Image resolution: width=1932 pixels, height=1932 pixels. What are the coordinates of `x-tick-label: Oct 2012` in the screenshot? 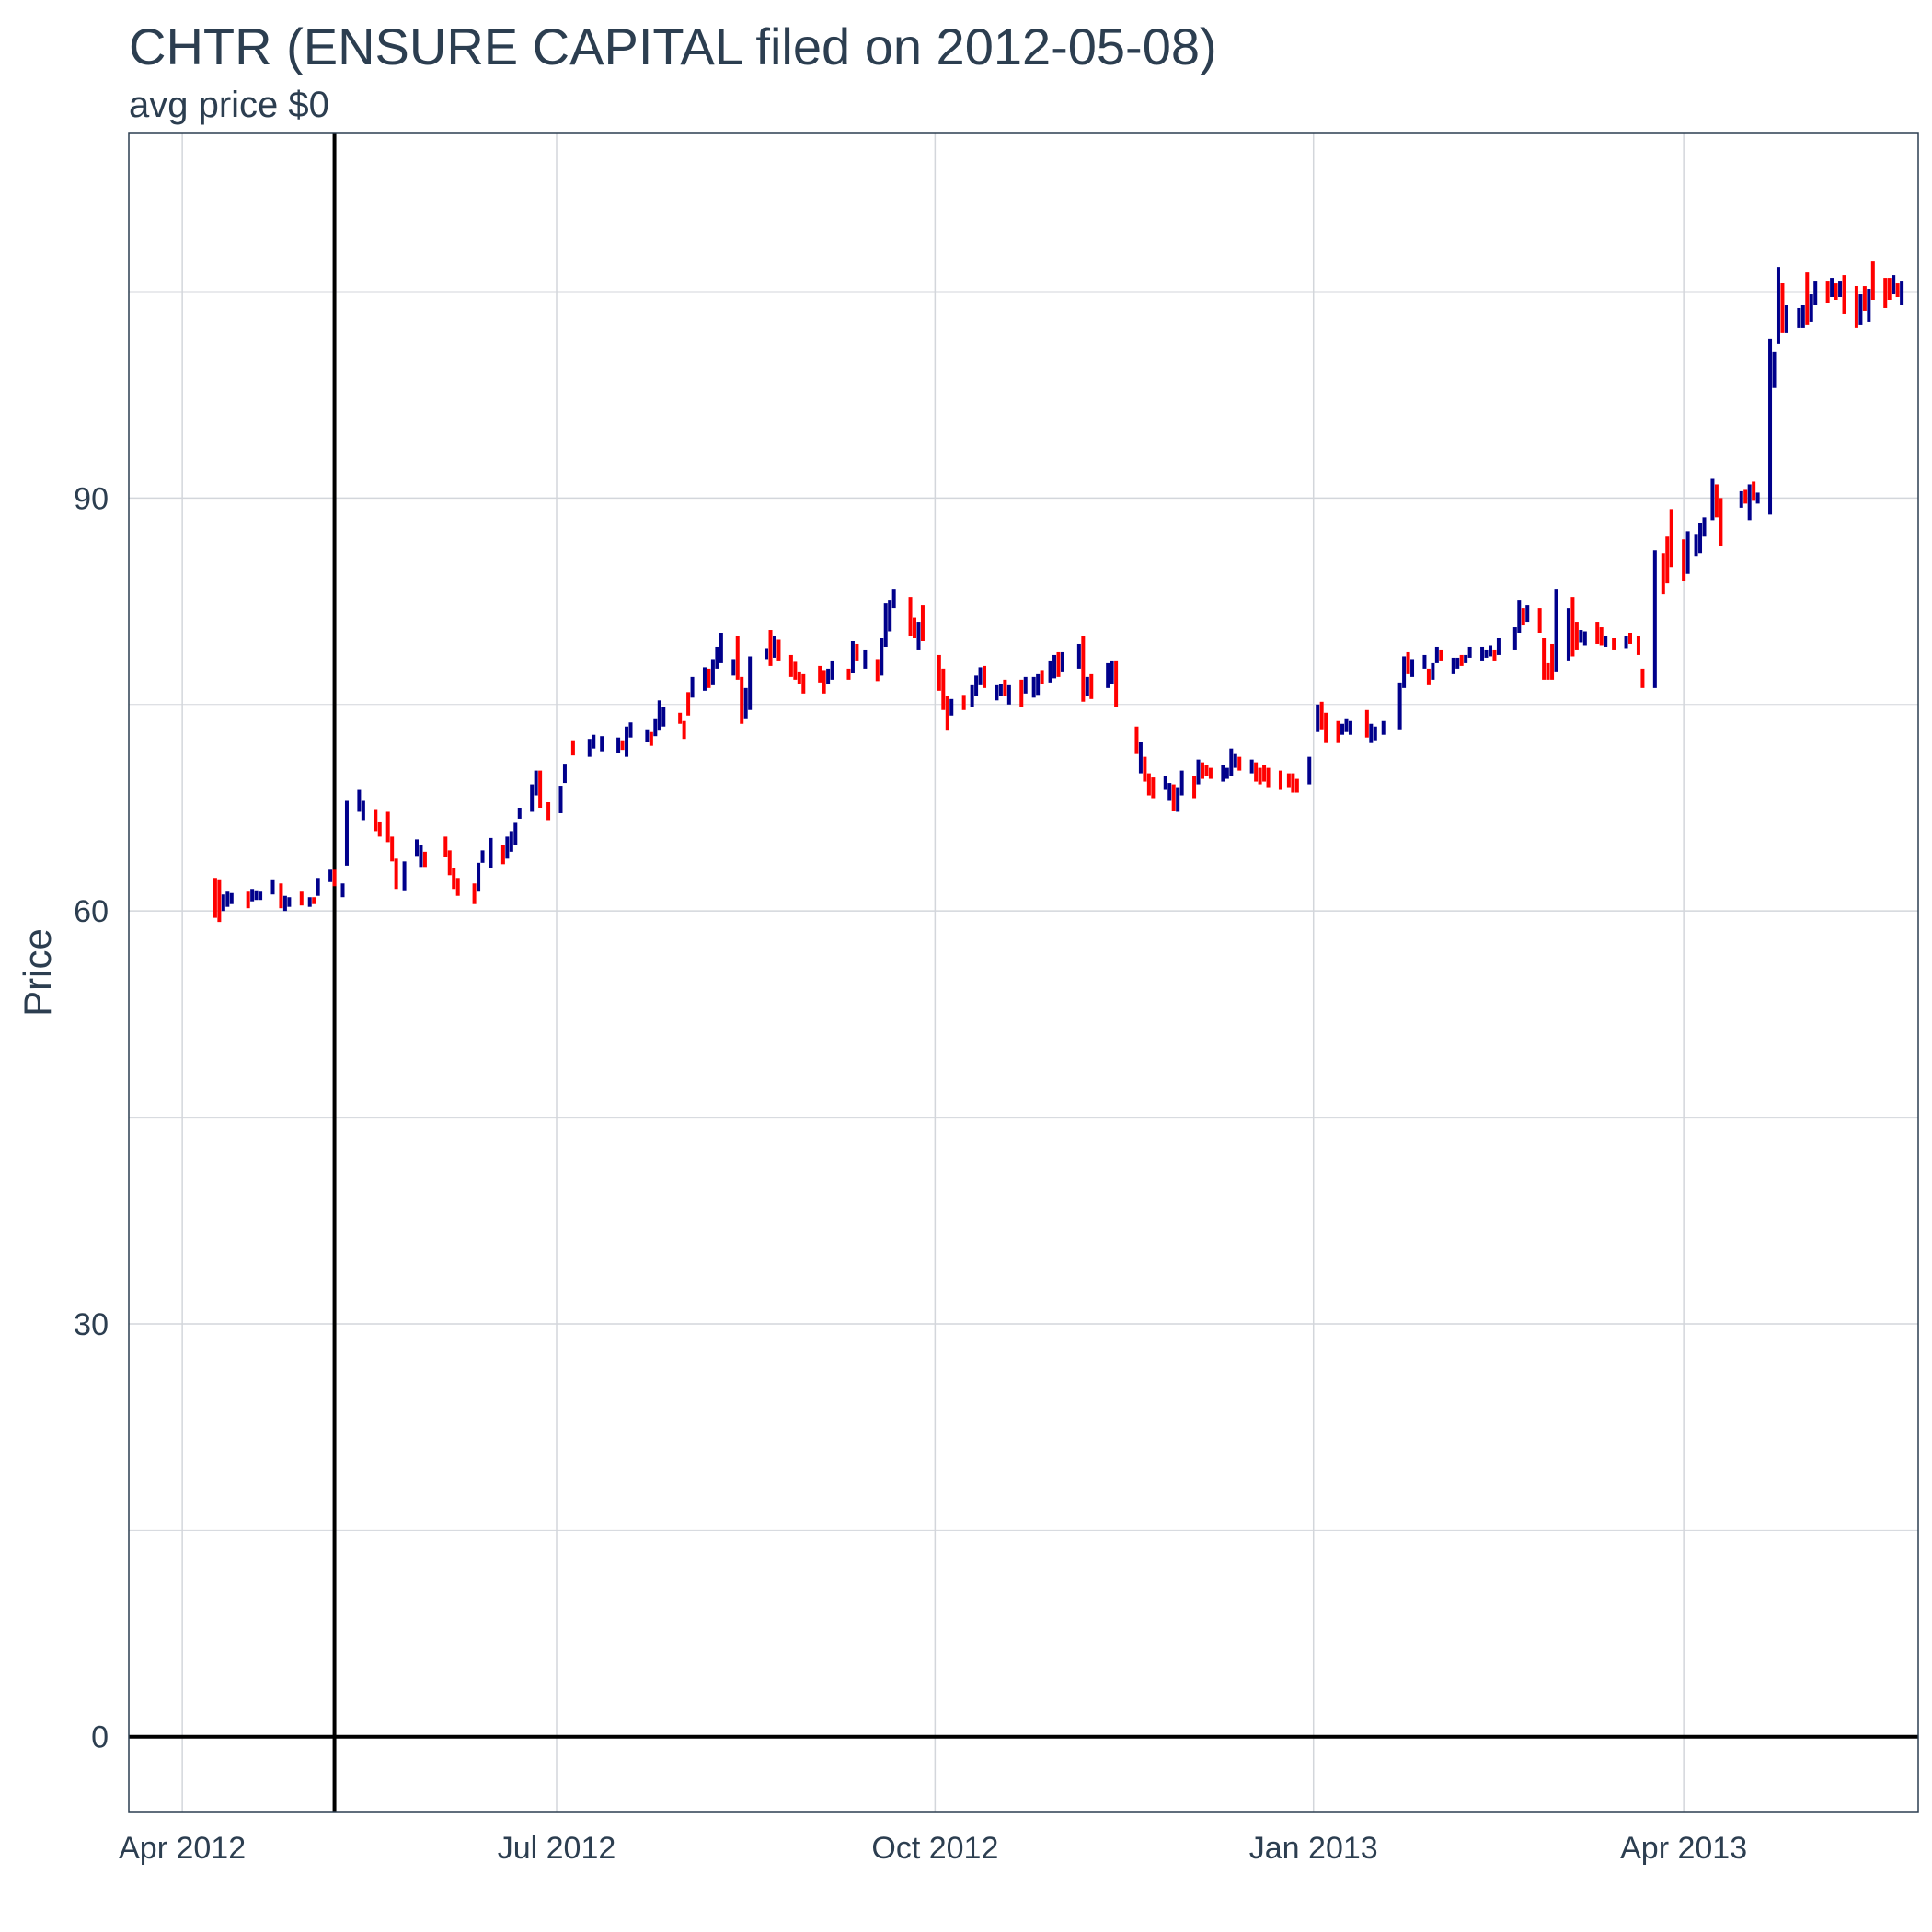 It's located at (934, 1848).